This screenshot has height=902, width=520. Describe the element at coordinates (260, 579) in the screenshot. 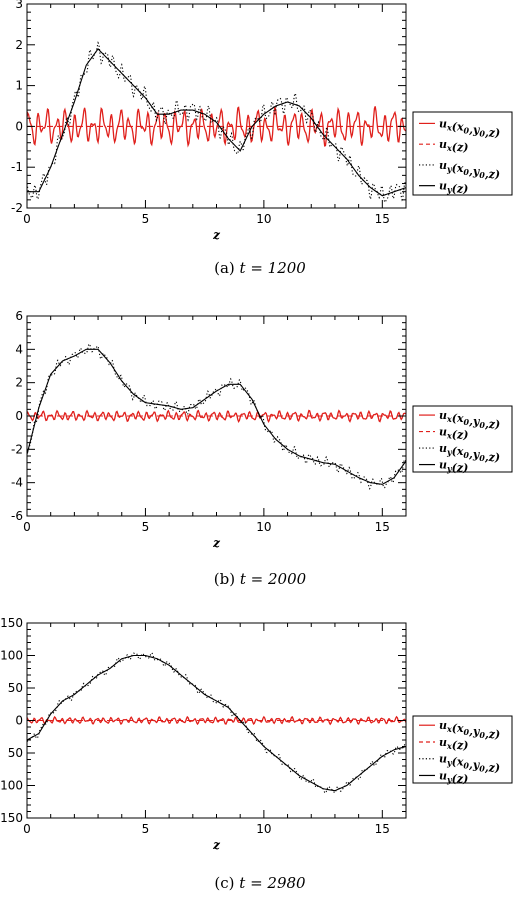

I see `subfigure-caption: (b) t = 2000` at that location.